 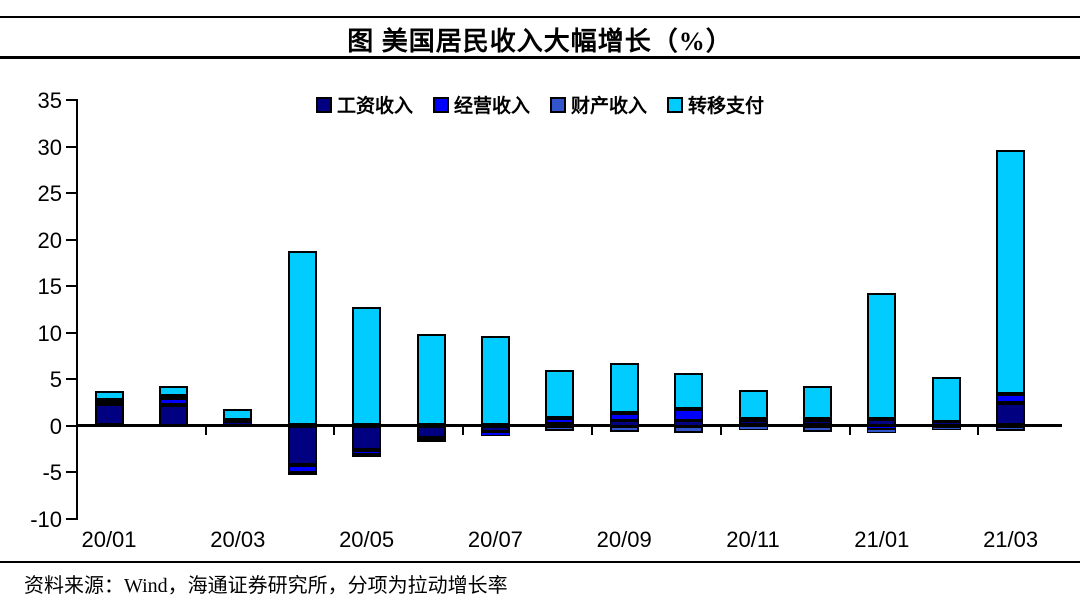 I want to click on chart-title: 图 美国居民收入大幅增长（%）, so click(x=540, y=41).